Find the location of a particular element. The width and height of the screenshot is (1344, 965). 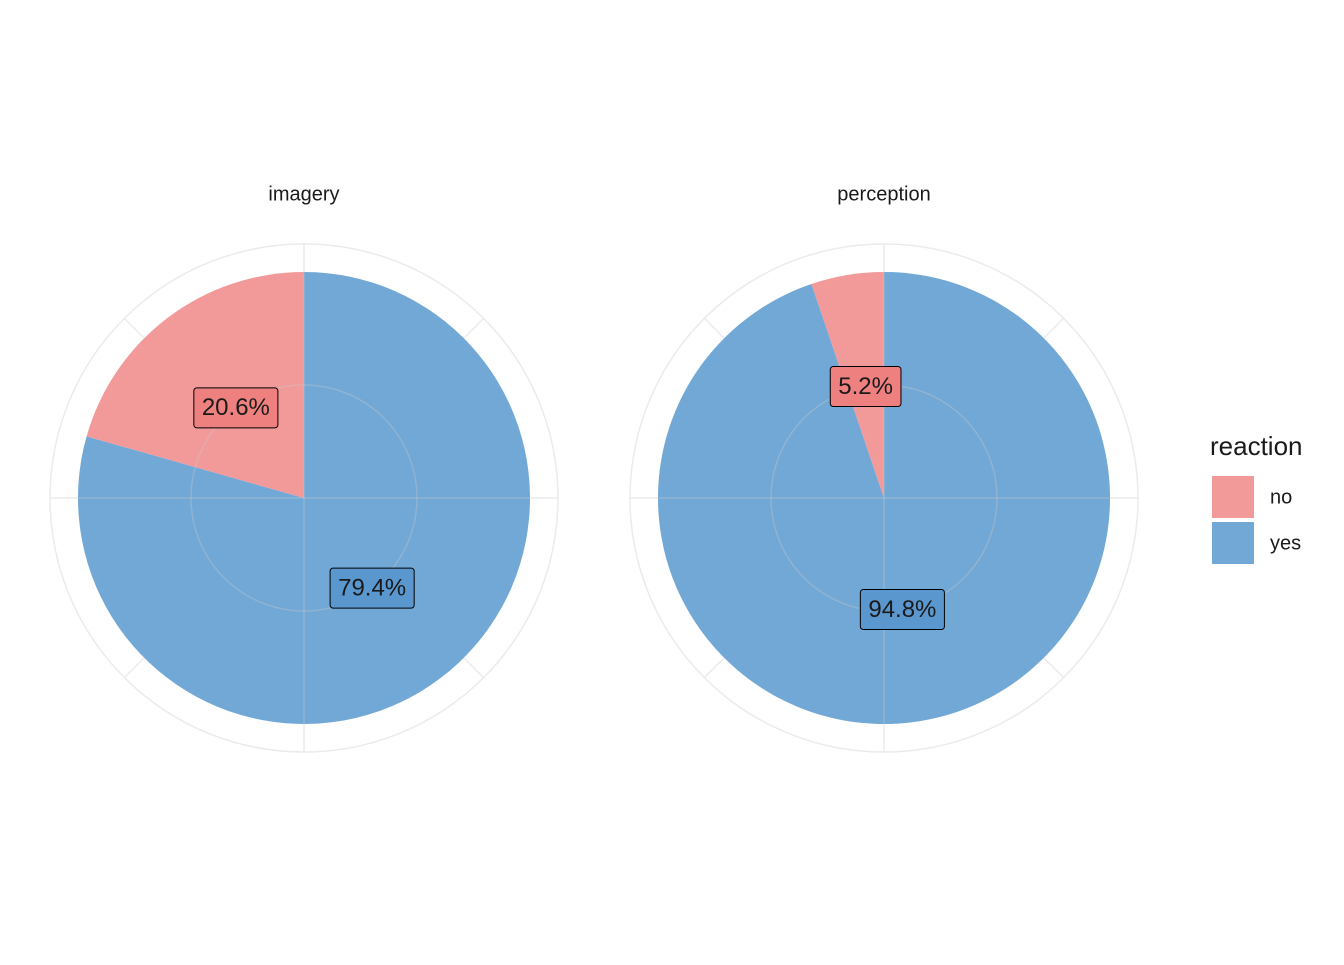

data-label: 94.8% is located at coordinates (902, 609).